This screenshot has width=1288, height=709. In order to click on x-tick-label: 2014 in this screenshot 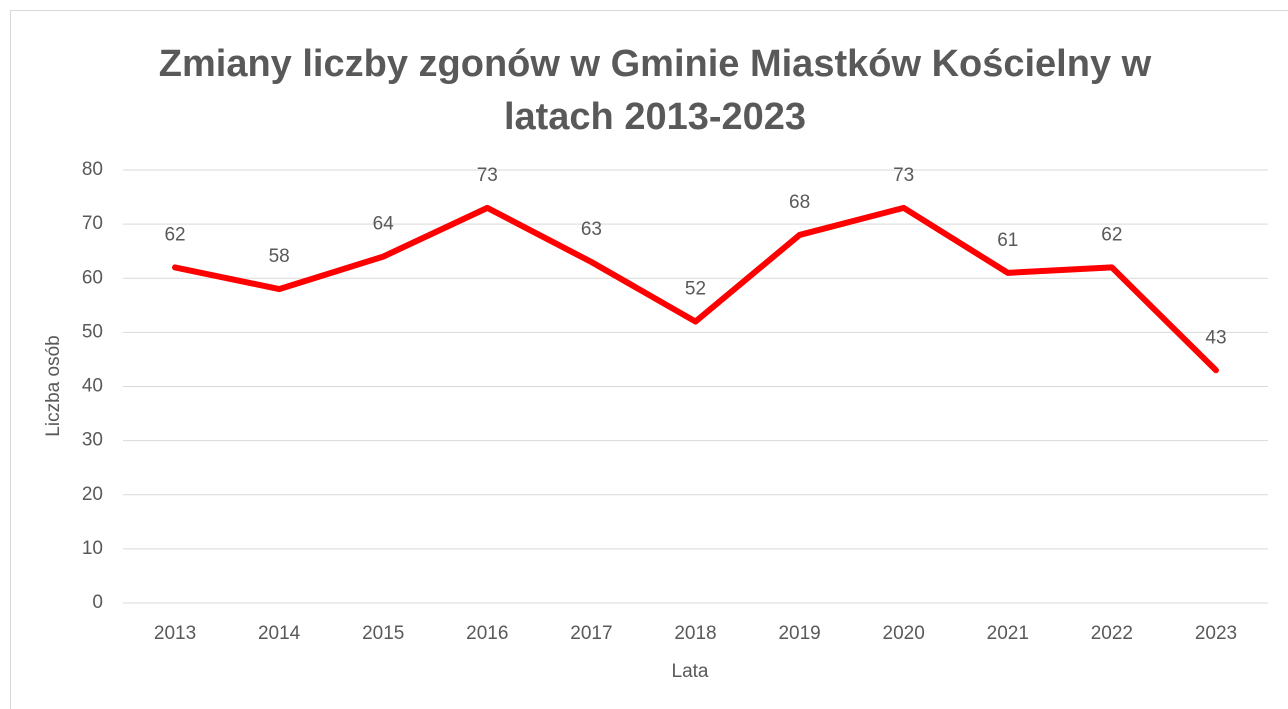, I will do `click(279, 633)`.